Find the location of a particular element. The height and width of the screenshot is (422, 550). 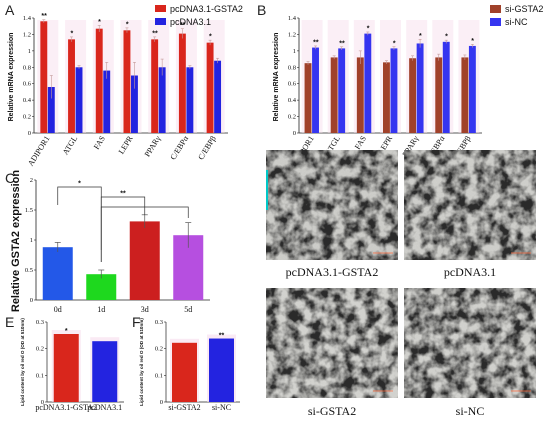

chart-a-tick-label: 1.2 is located at coordinates (27, 34).